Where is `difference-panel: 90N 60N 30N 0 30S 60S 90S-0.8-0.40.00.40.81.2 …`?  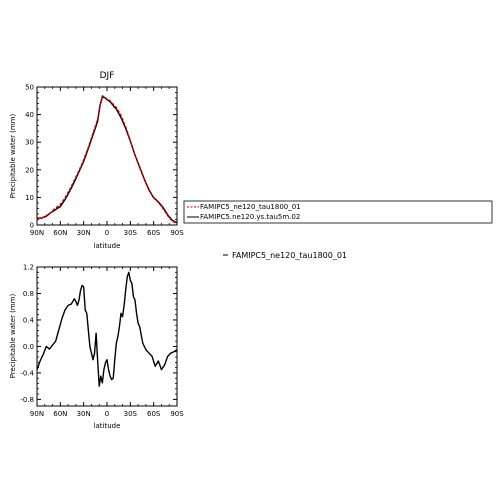 difference-panel: 90N 60N 30N 0 30S 60S 90S-0.8-0.40.00.40.81.2 … is located at coordinates (96, 347).